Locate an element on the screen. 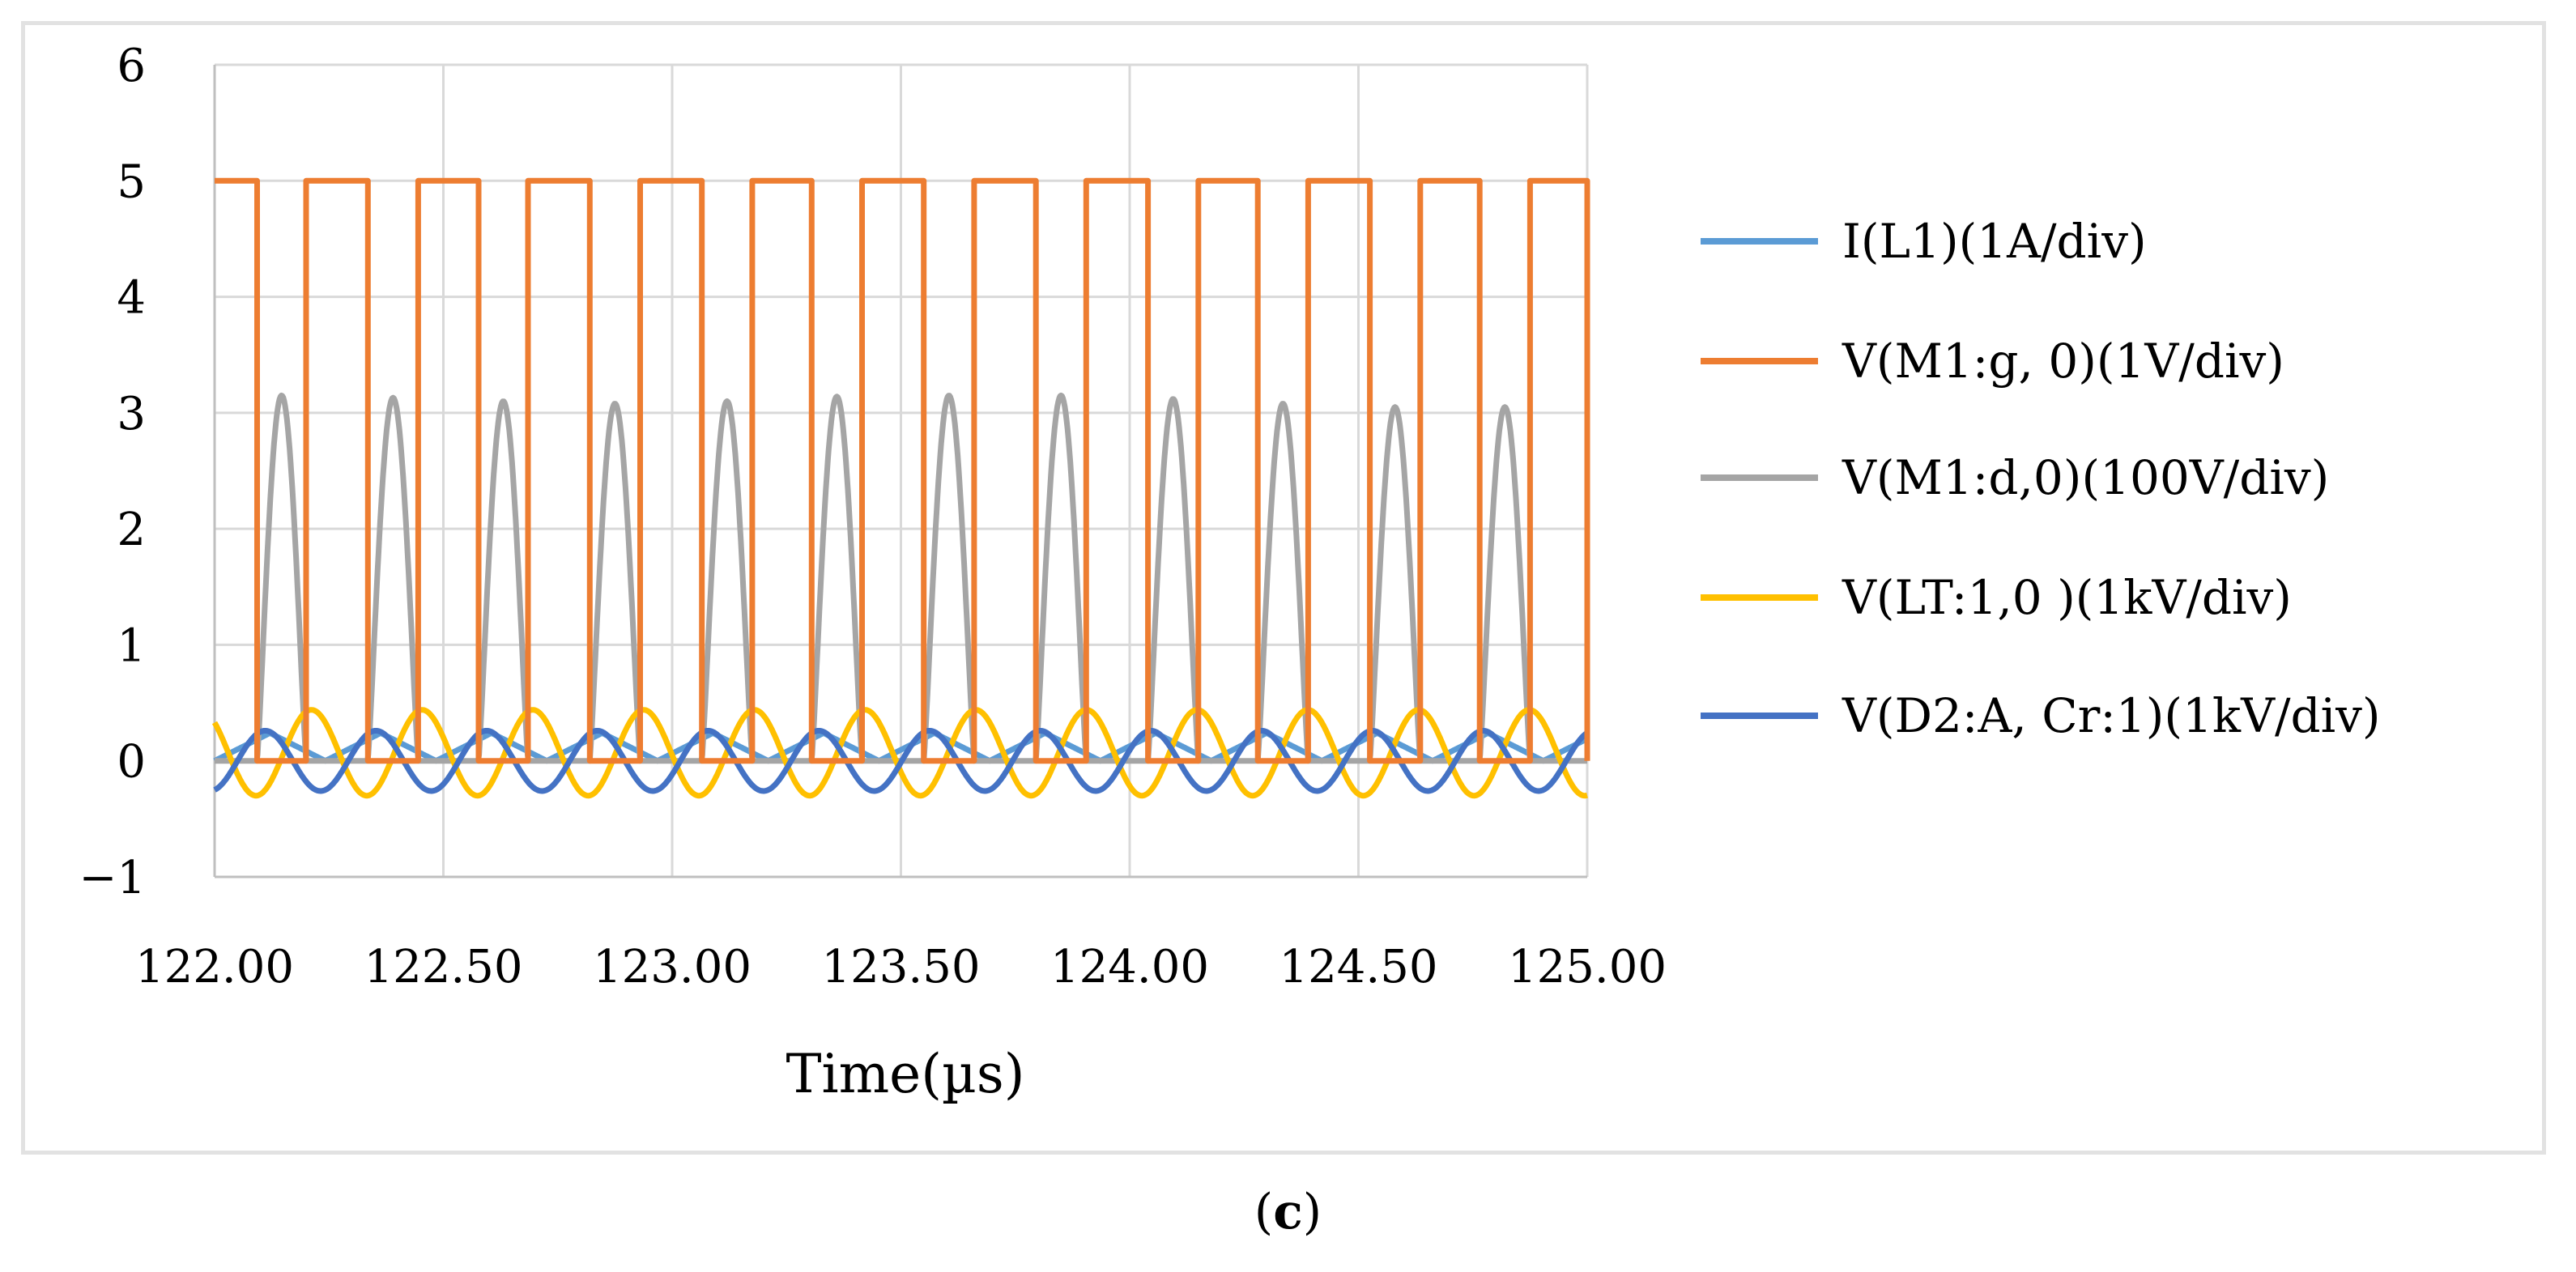 This screenshot has height=1272, width=2576. x-axis-label: Time(µs) is located at coordinates (905, 1074).